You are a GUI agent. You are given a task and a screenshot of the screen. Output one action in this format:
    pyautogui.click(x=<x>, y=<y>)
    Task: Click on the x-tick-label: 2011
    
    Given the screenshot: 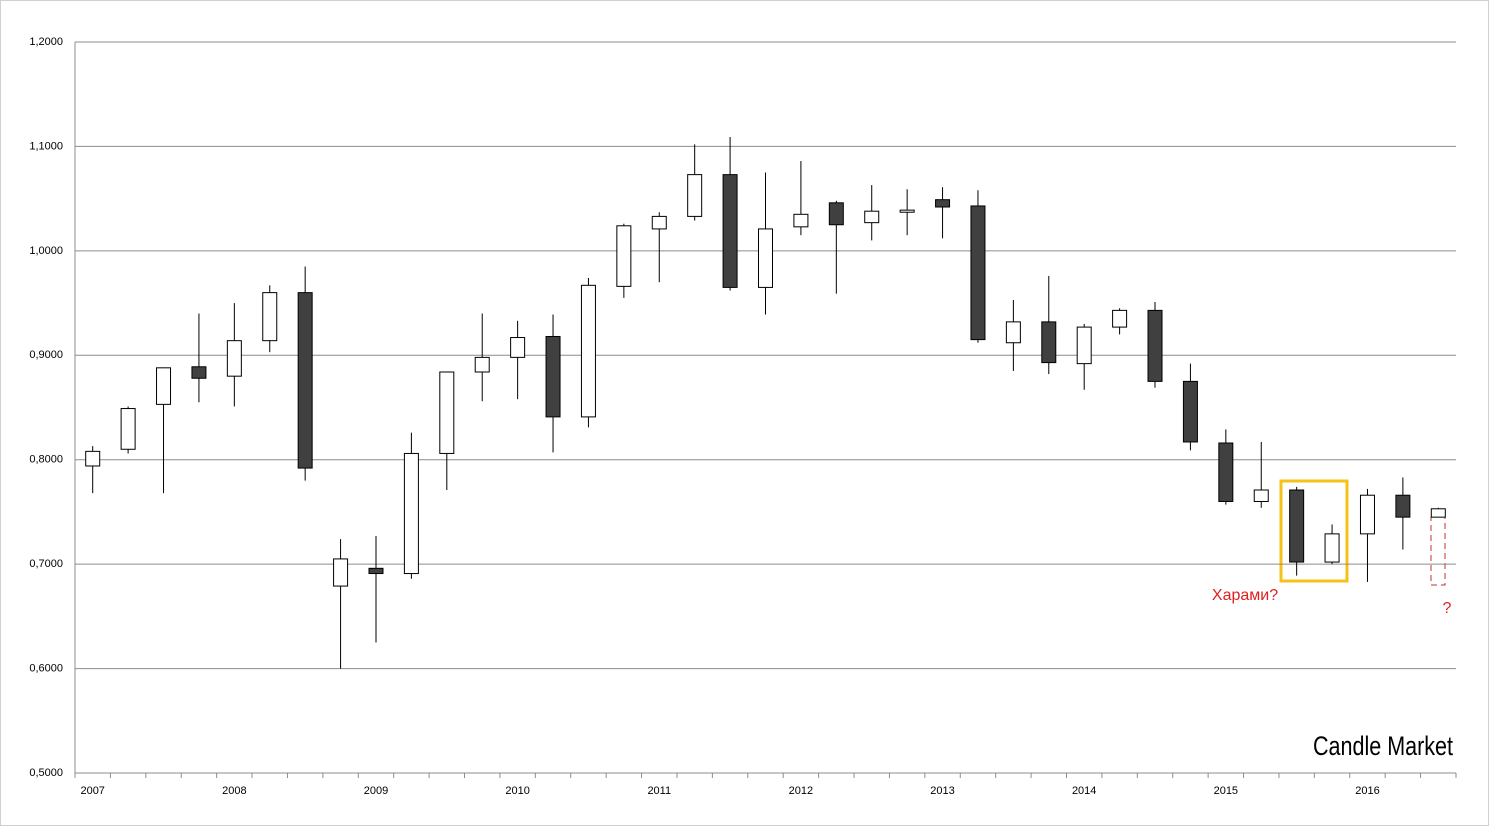 What is the action you would take?
    pyautogui.click(x=659, y=791)
    